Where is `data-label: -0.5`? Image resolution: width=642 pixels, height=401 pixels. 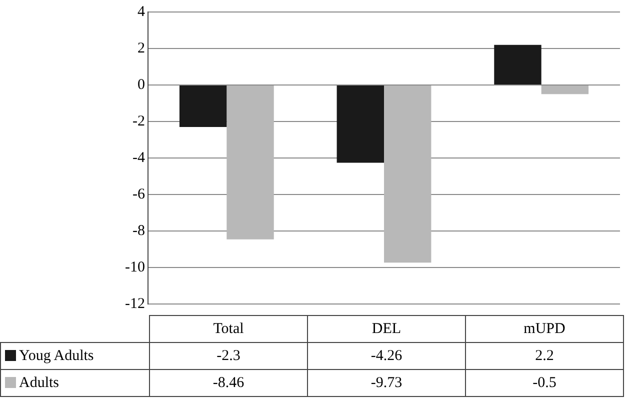 data-label: -0.5 is located at coordinates (545, 383).